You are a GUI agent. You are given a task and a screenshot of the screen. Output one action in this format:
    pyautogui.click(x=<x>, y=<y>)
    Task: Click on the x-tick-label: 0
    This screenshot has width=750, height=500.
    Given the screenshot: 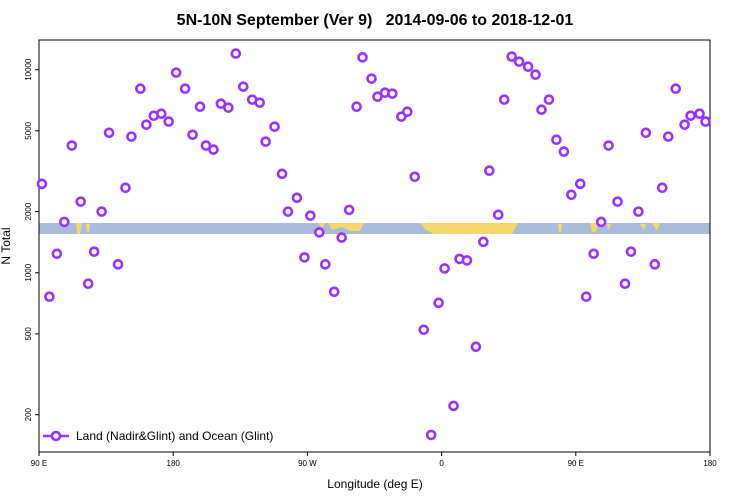 What is the action you would take?
    pyautogui.click(x=441, y=463)
    